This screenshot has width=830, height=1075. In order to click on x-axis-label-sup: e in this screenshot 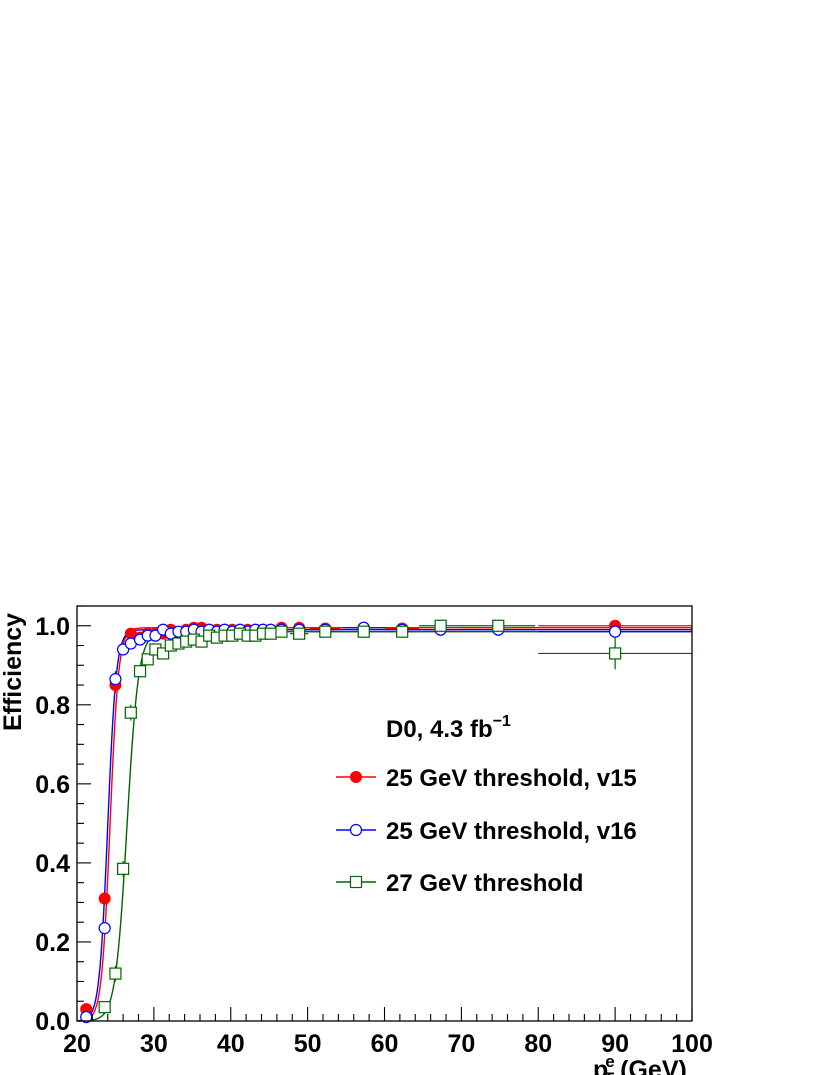, I will do `click(609, 1061)`.